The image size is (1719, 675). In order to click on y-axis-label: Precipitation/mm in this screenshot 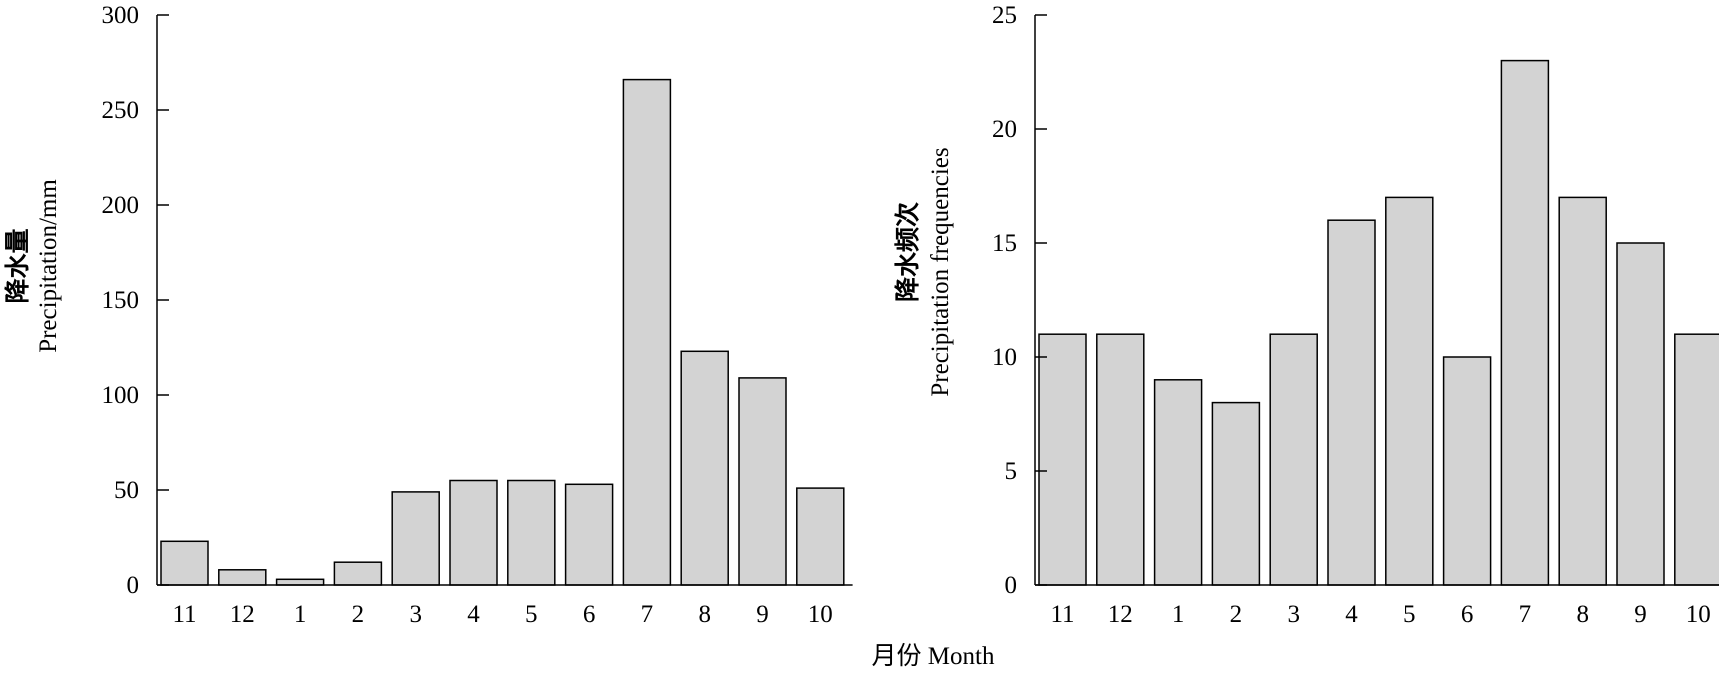, I will do `click(48, 266)`.